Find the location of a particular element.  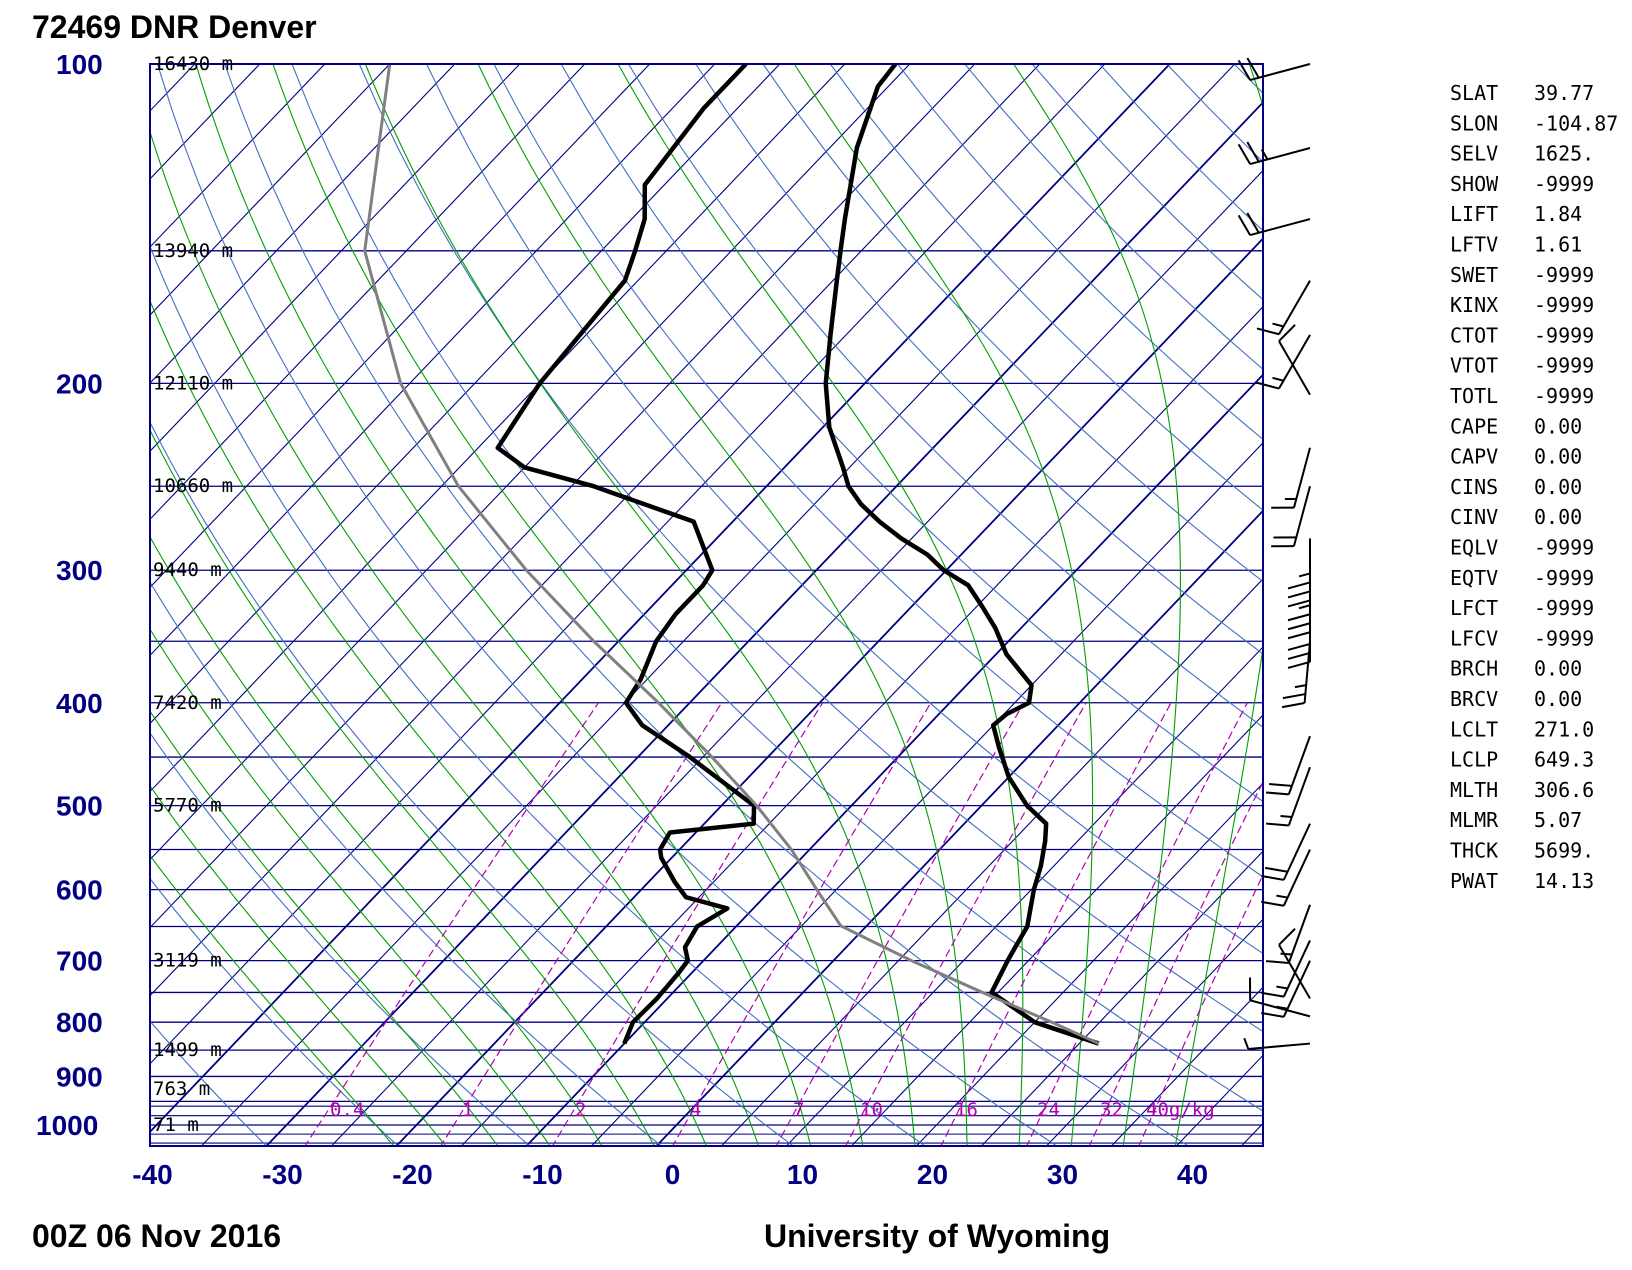

mixing-ratio-label: 32 is located at coordinates (1111, 1110).